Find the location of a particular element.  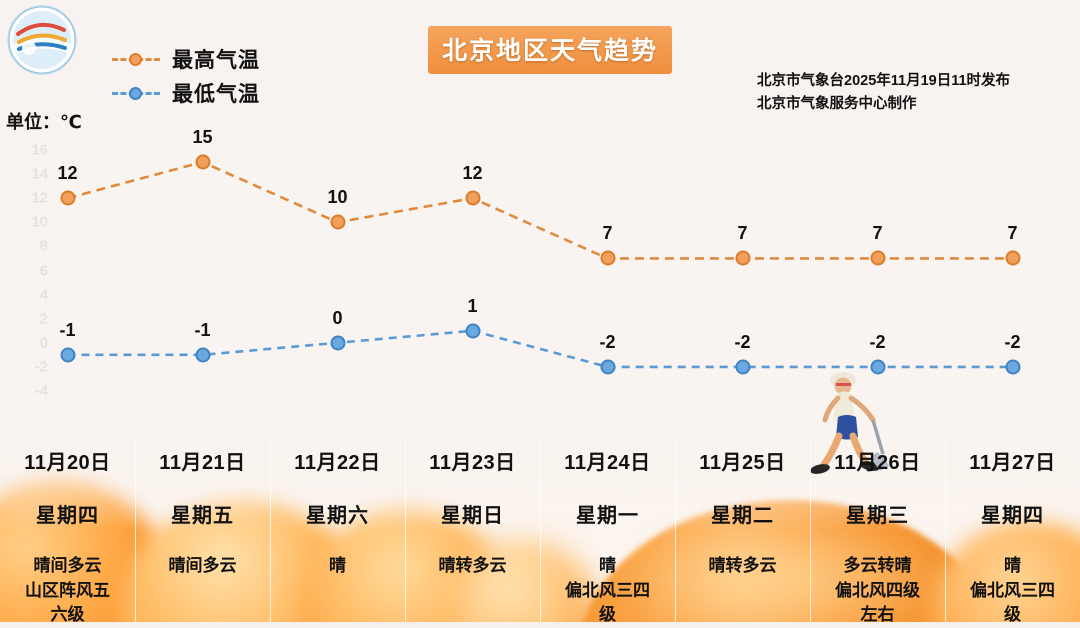

y-axis-tick: 12 is located at coordinates (39, 198).